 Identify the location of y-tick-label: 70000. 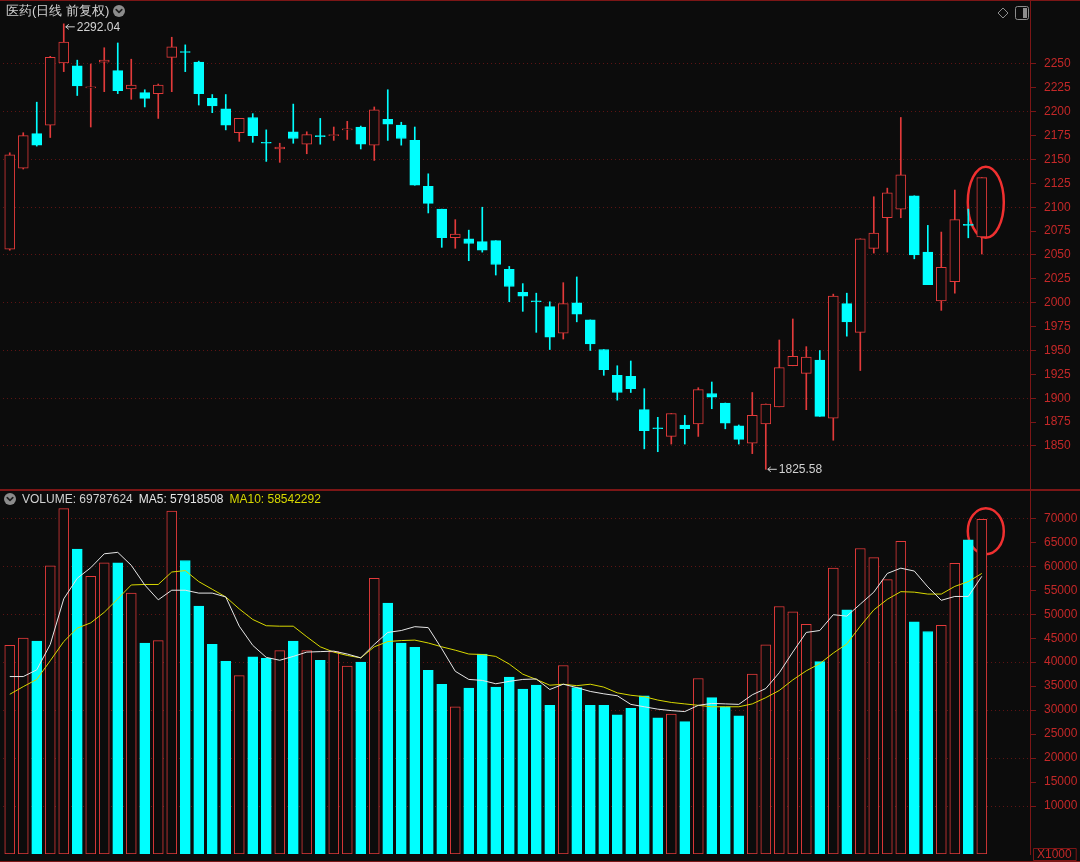
(1061, 517).